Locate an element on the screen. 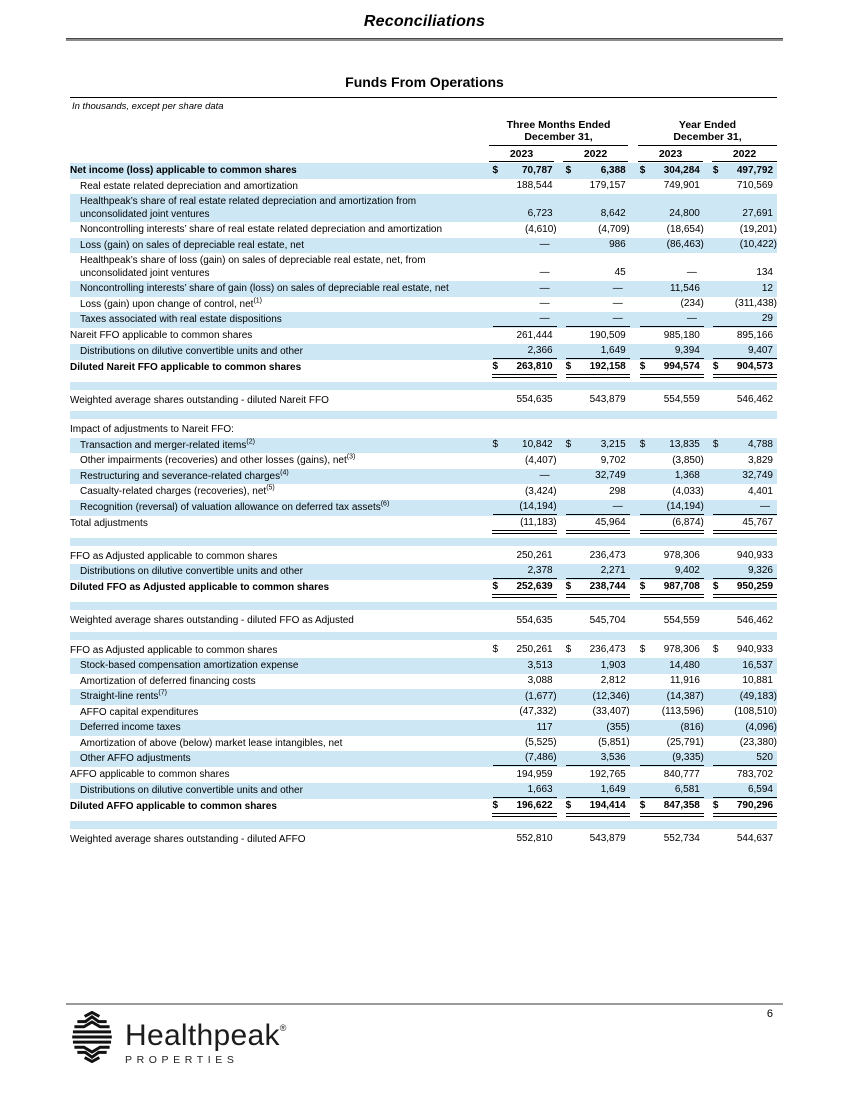  value: (12,346) is located at coordinates (611, 696).